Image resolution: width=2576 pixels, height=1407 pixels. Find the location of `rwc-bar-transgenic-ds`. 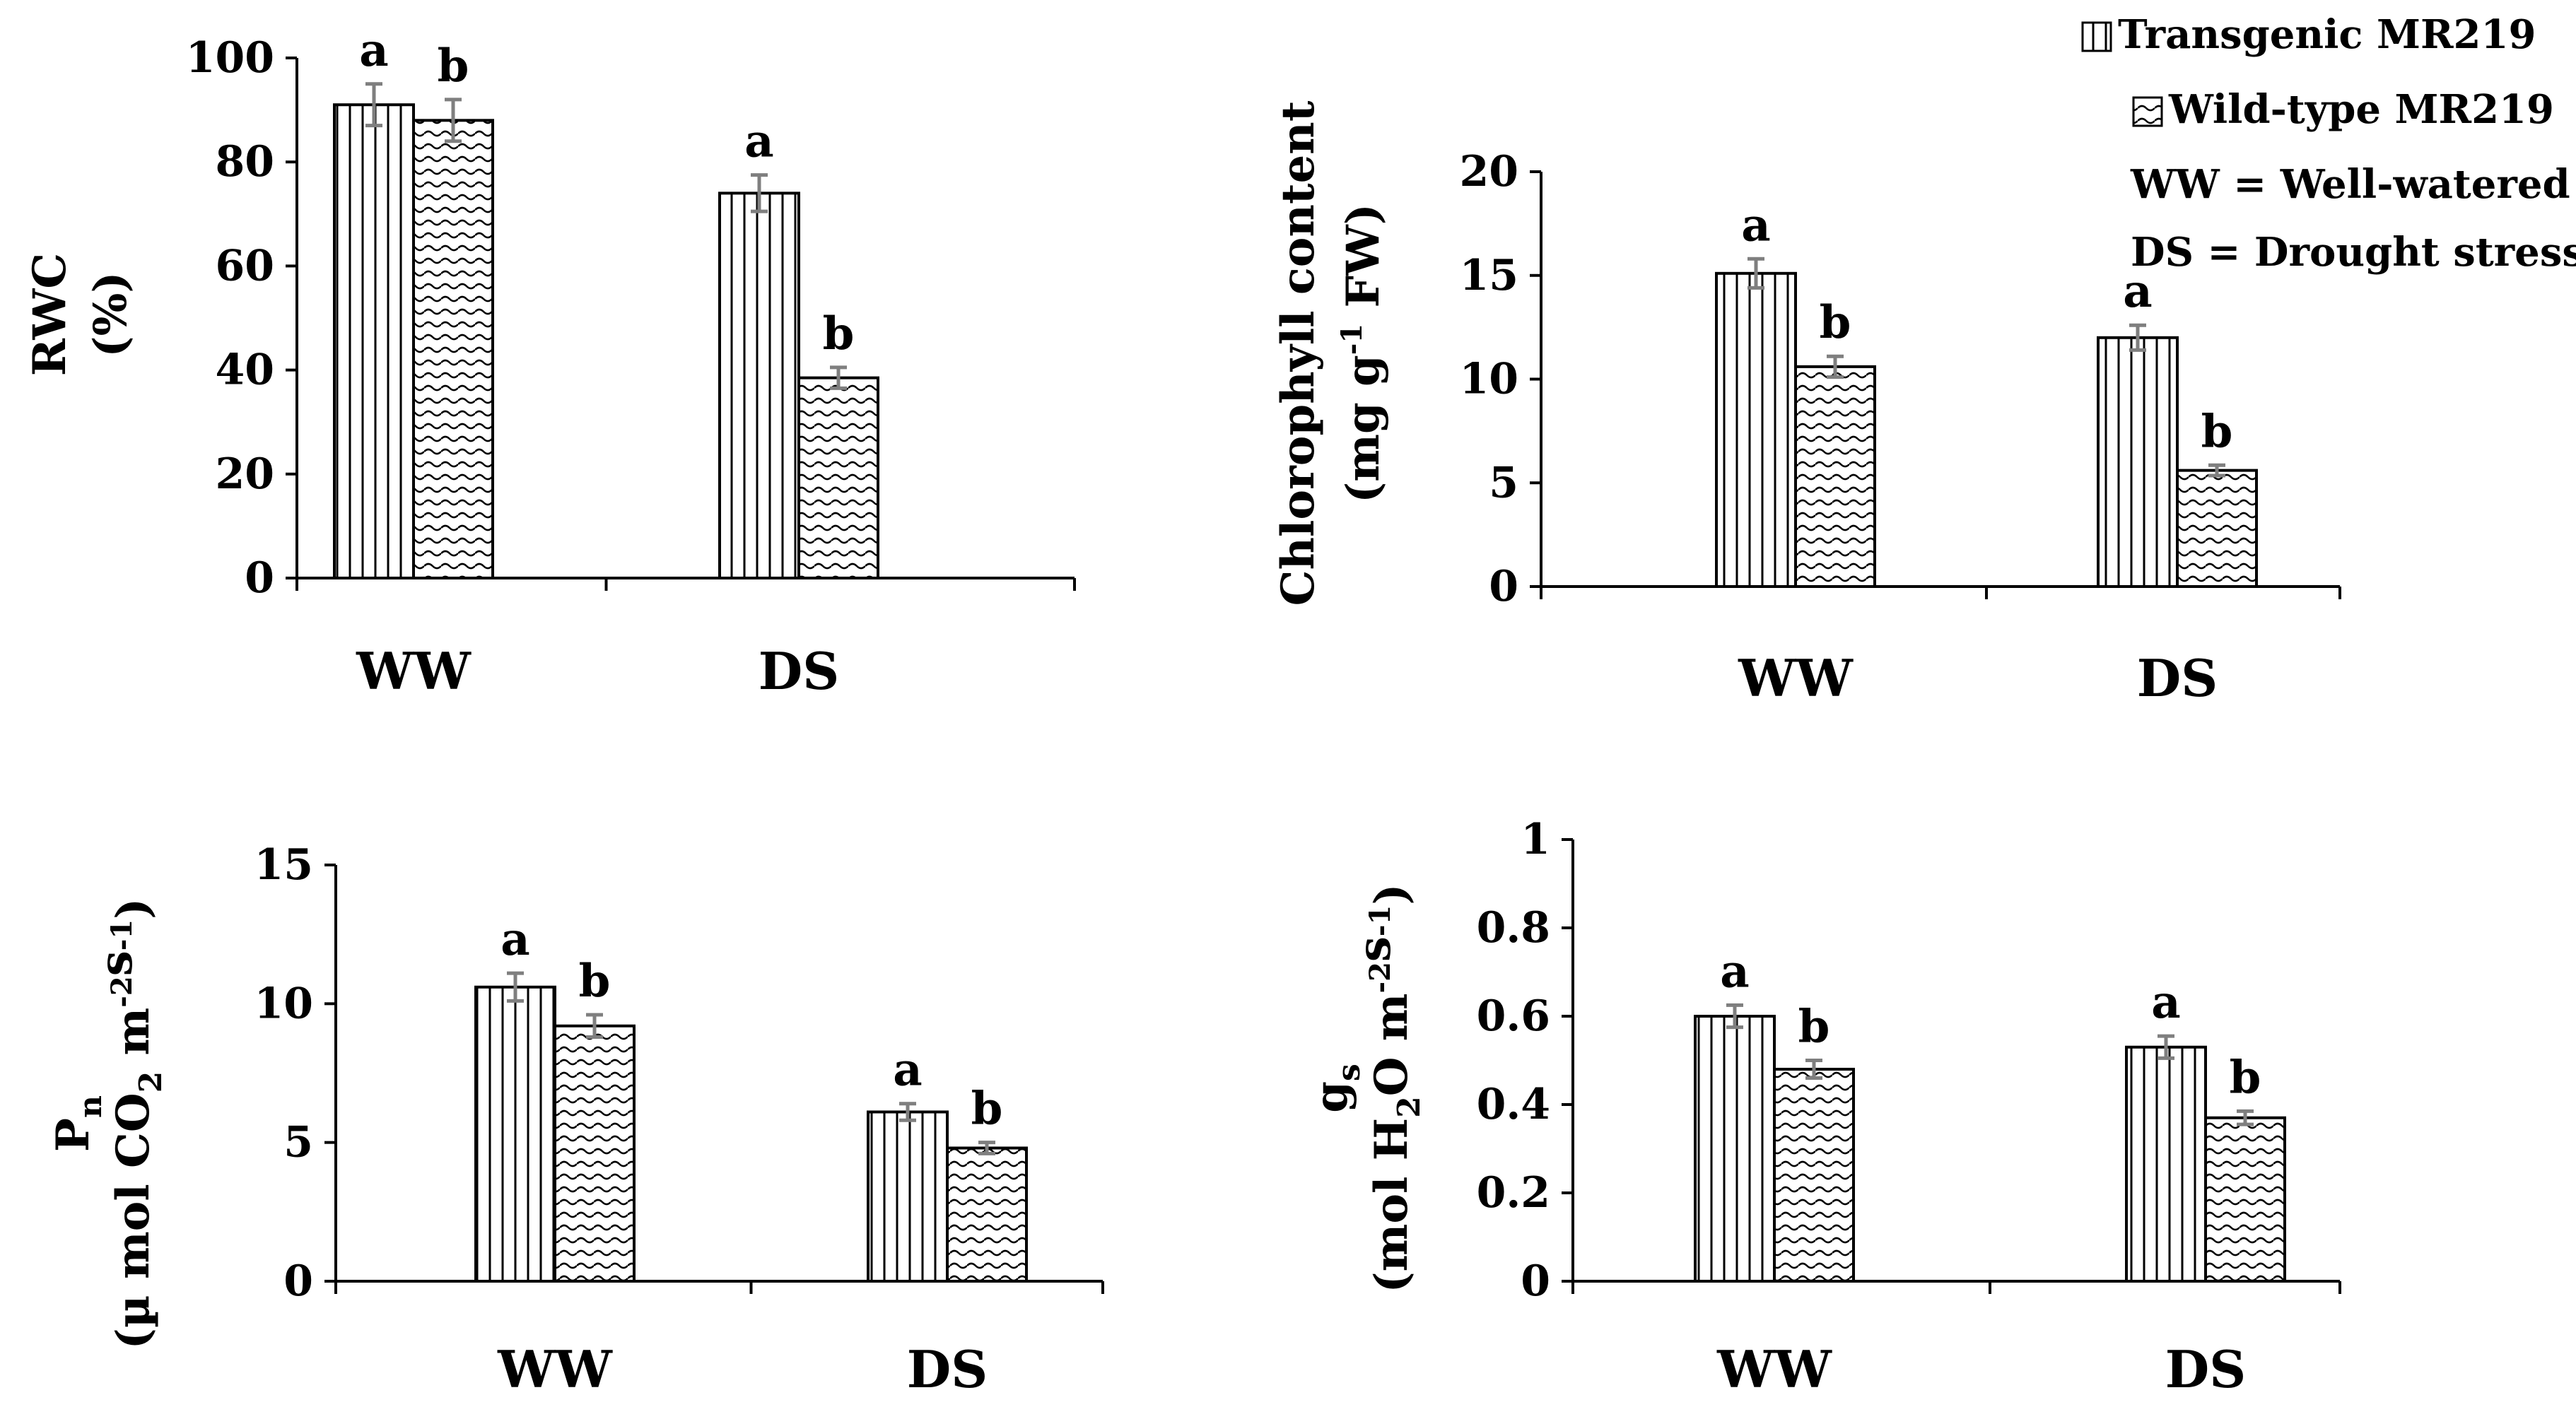

rwc-bar-transgenic-ds is located at coordinates (759, 386).